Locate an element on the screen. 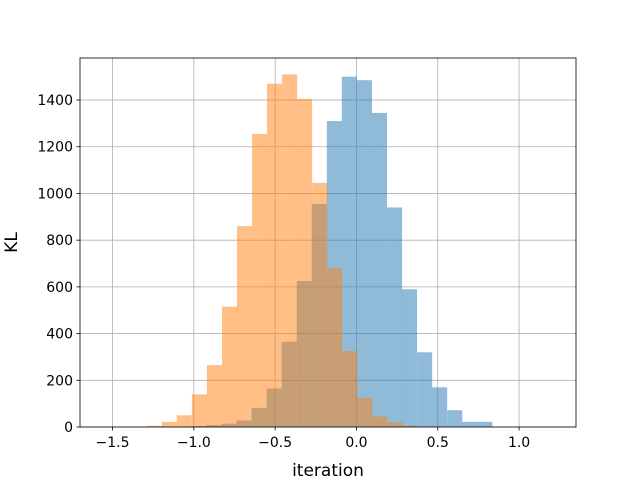 The image size is (640, 480). x-tick-label: 1.0 is located at coordinates (519, 443).